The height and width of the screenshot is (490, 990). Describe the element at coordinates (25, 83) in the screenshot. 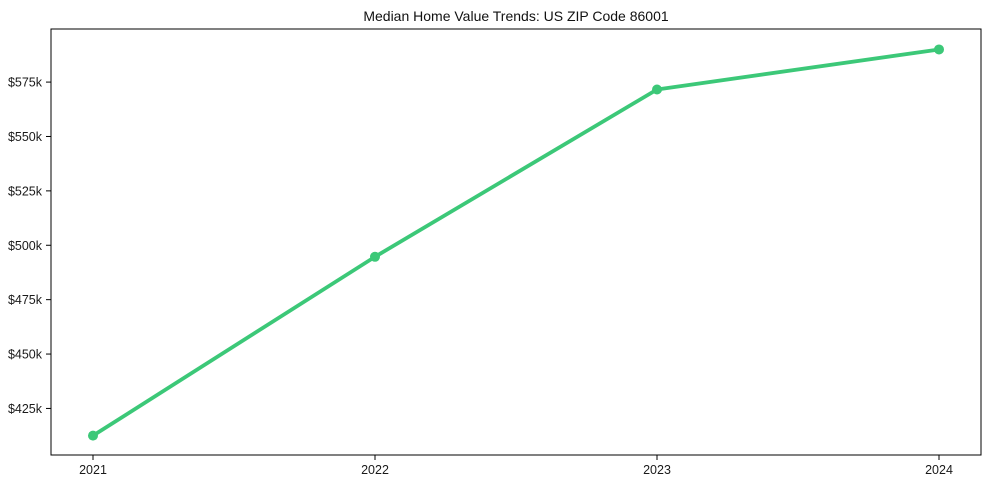

I see `y-axis-tick-label: $575k` at that location.